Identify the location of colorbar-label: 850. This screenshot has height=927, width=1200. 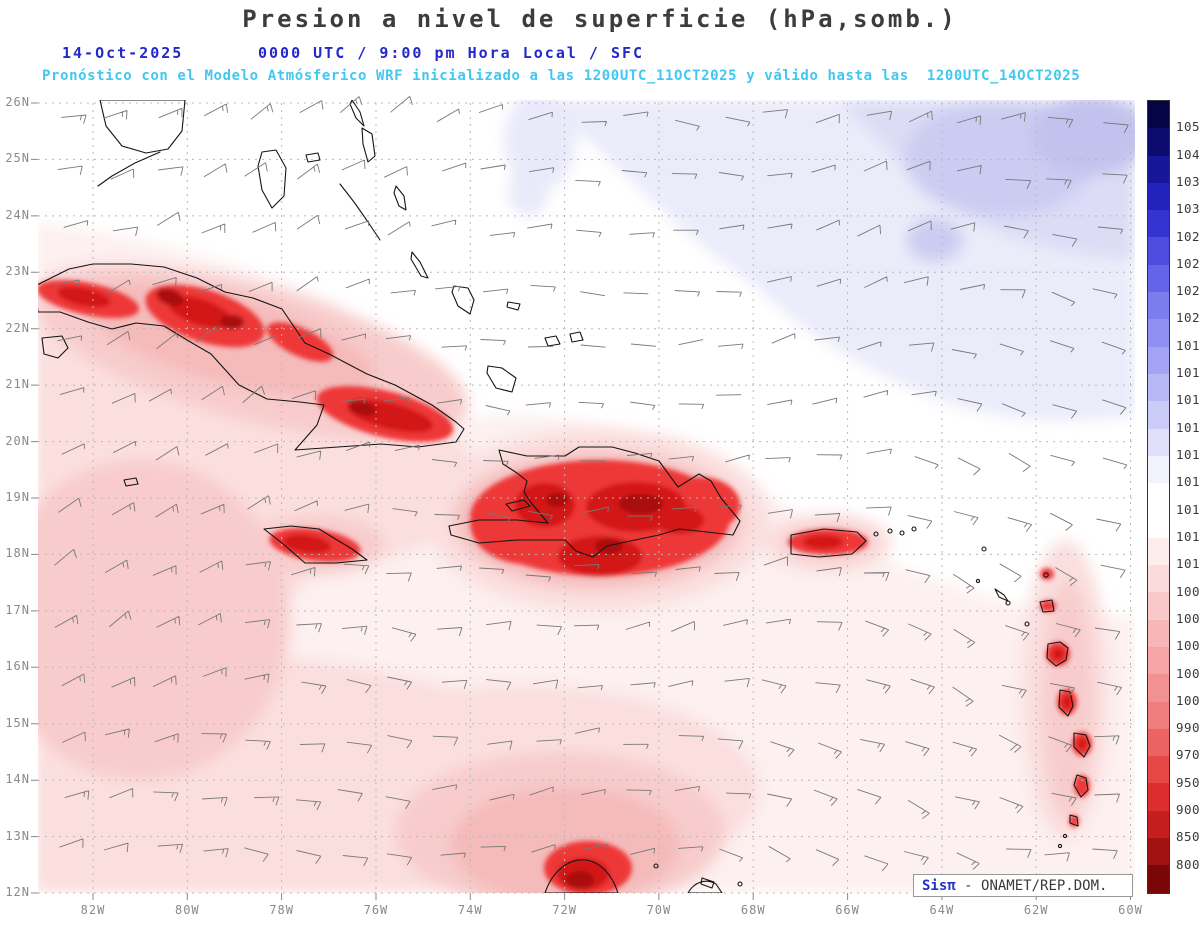
(1188, 837).